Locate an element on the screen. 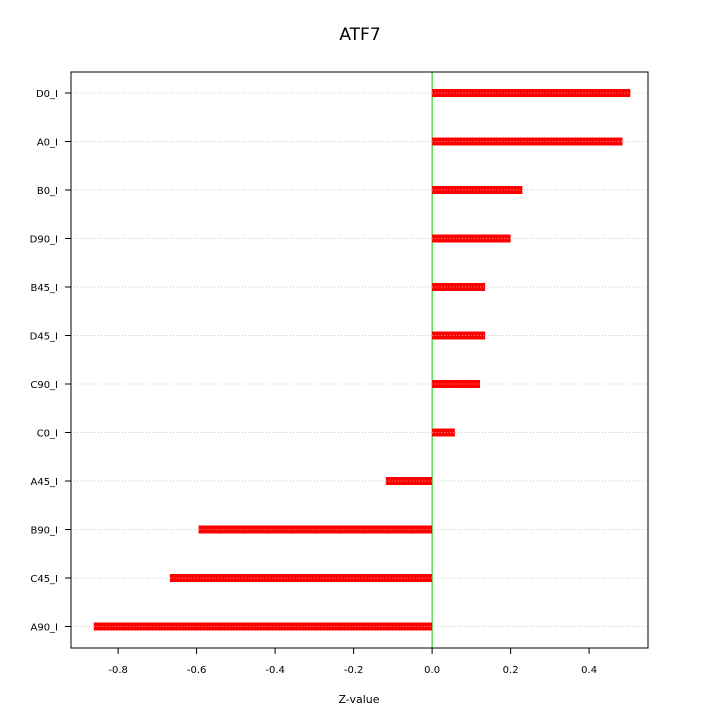 The height and width of the screenshot is (720, 720). y-tick-label-A90_I: A90_I is located at coordinates (44, 628).